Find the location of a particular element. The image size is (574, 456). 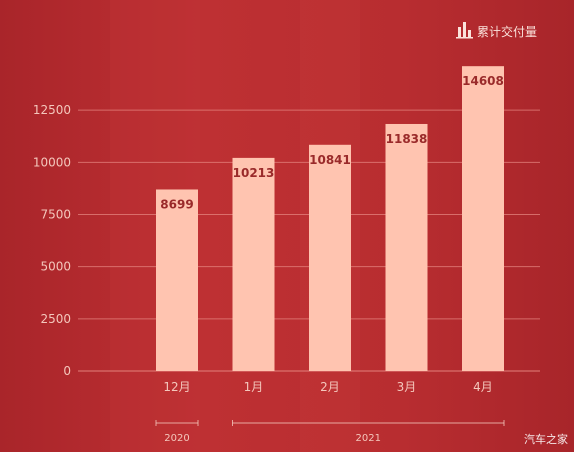

legend-label: 累计交付量 is located at coordinates (507, 31).